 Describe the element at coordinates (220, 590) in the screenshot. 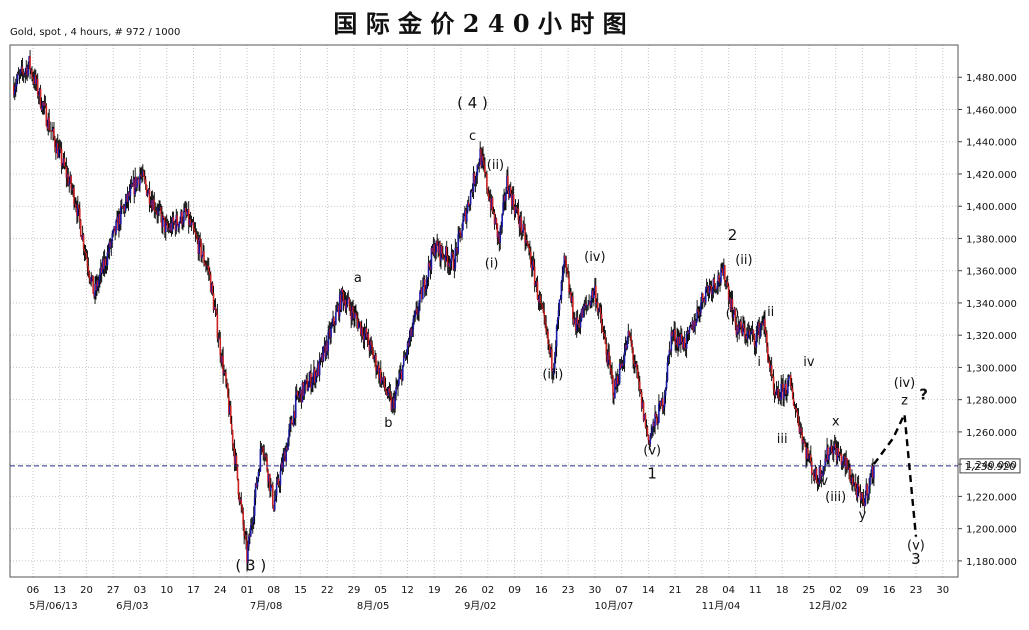

I see `x-tick-label: 24` at that location.